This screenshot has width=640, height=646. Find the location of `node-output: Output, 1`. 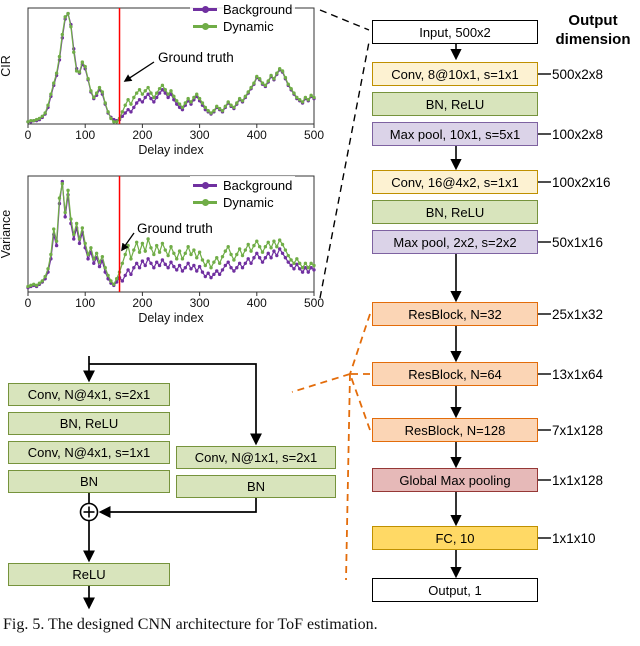

node-output: Output, 1 is located at coordinates (455, 590).